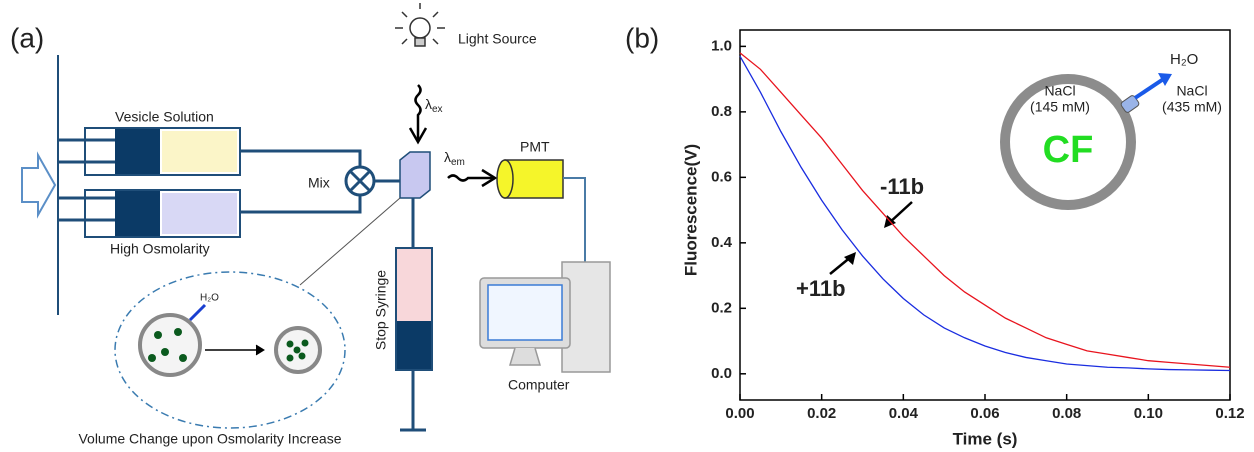 This screenshot has width=1254, height=452. I want to click on label: Mix, so click(319, 183).